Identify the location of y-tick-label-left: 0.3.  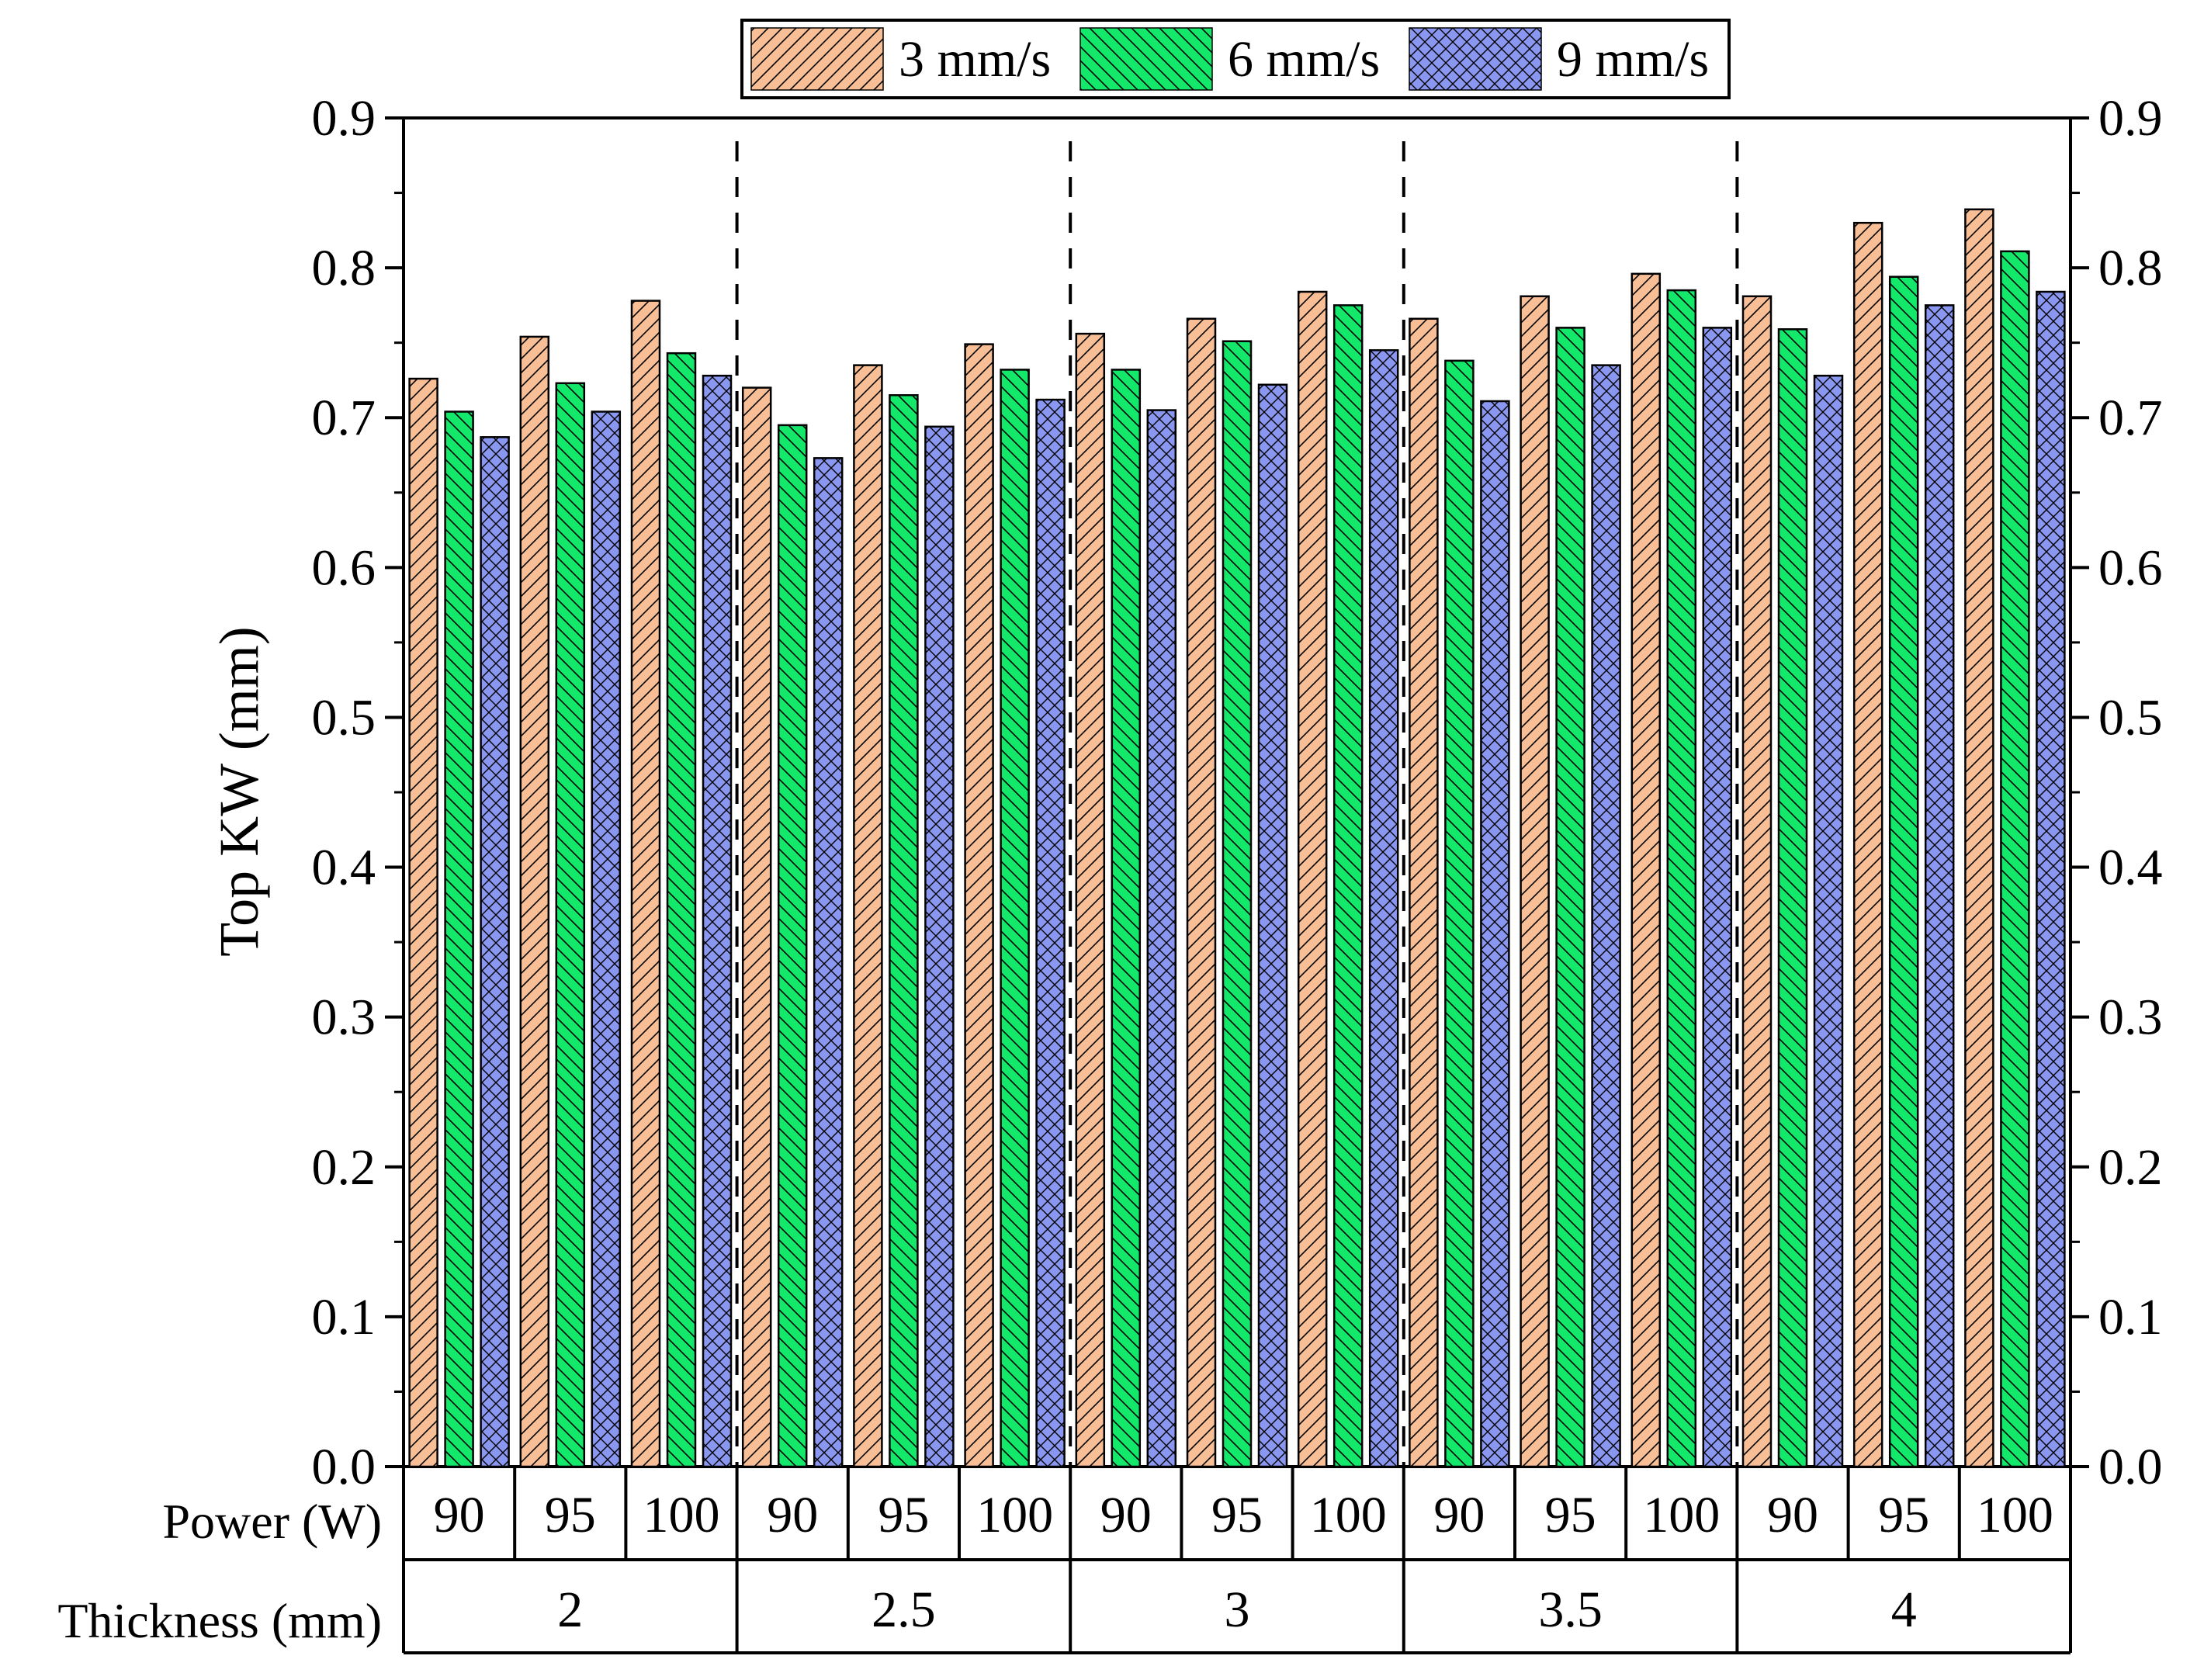
(344, 1018).